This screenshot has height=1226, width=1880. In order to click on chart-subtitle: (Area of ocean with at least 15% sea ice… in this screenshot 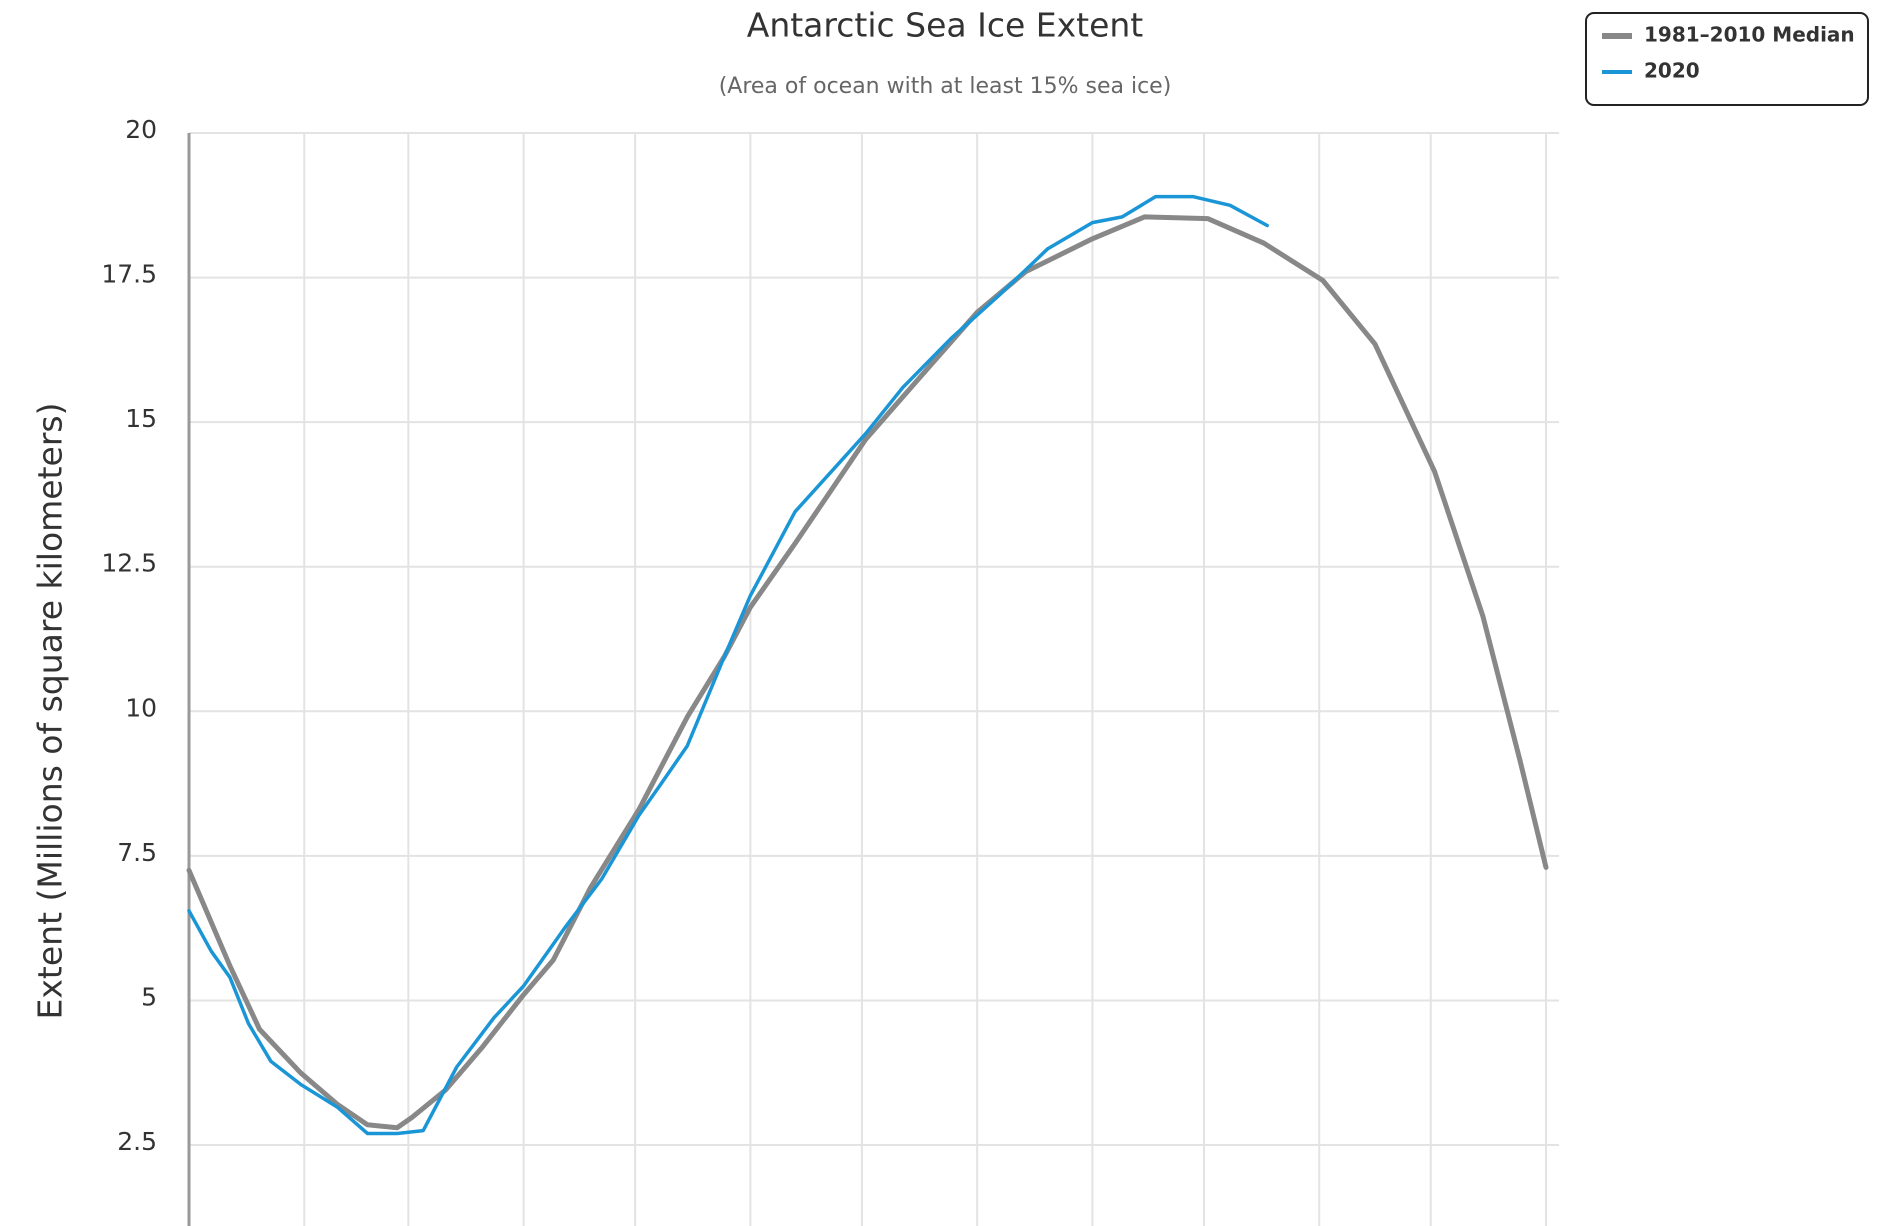, I will do `click(945, 86)`.